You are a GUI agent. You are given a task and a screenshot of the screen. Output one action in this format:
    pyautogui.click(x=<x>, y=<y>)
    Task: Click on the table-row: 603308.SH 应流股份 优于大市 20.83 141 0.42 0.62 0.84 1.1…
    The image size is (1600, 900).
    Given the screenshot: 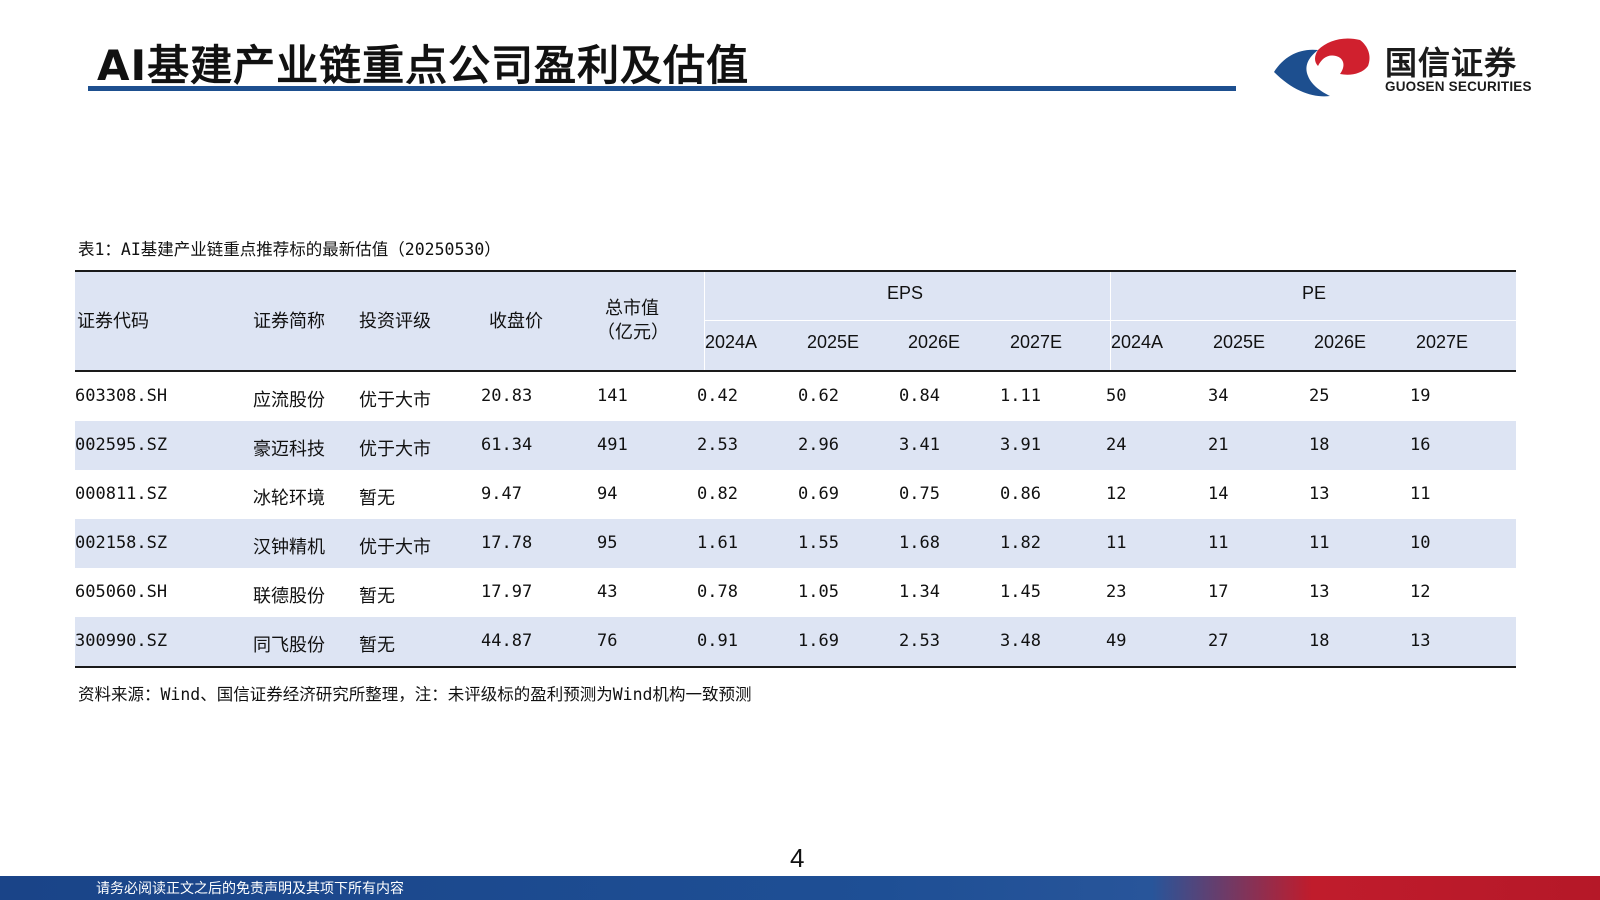 What is the action you would take?
    pyautogui.click(x=795, y=396)
    